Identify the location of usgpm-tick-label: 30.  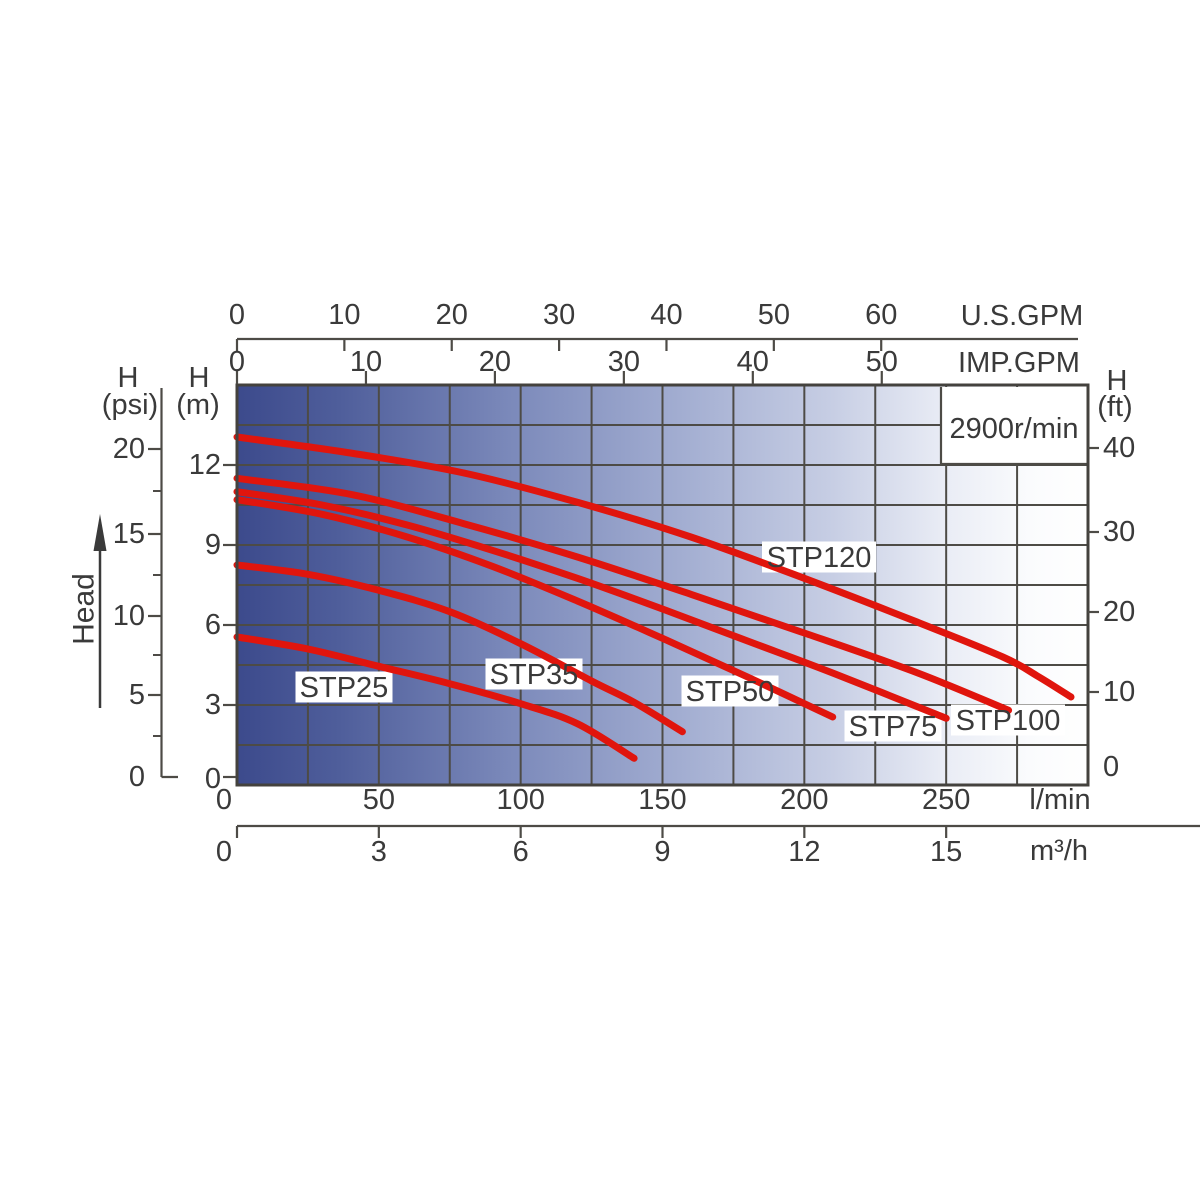
(559, 315).